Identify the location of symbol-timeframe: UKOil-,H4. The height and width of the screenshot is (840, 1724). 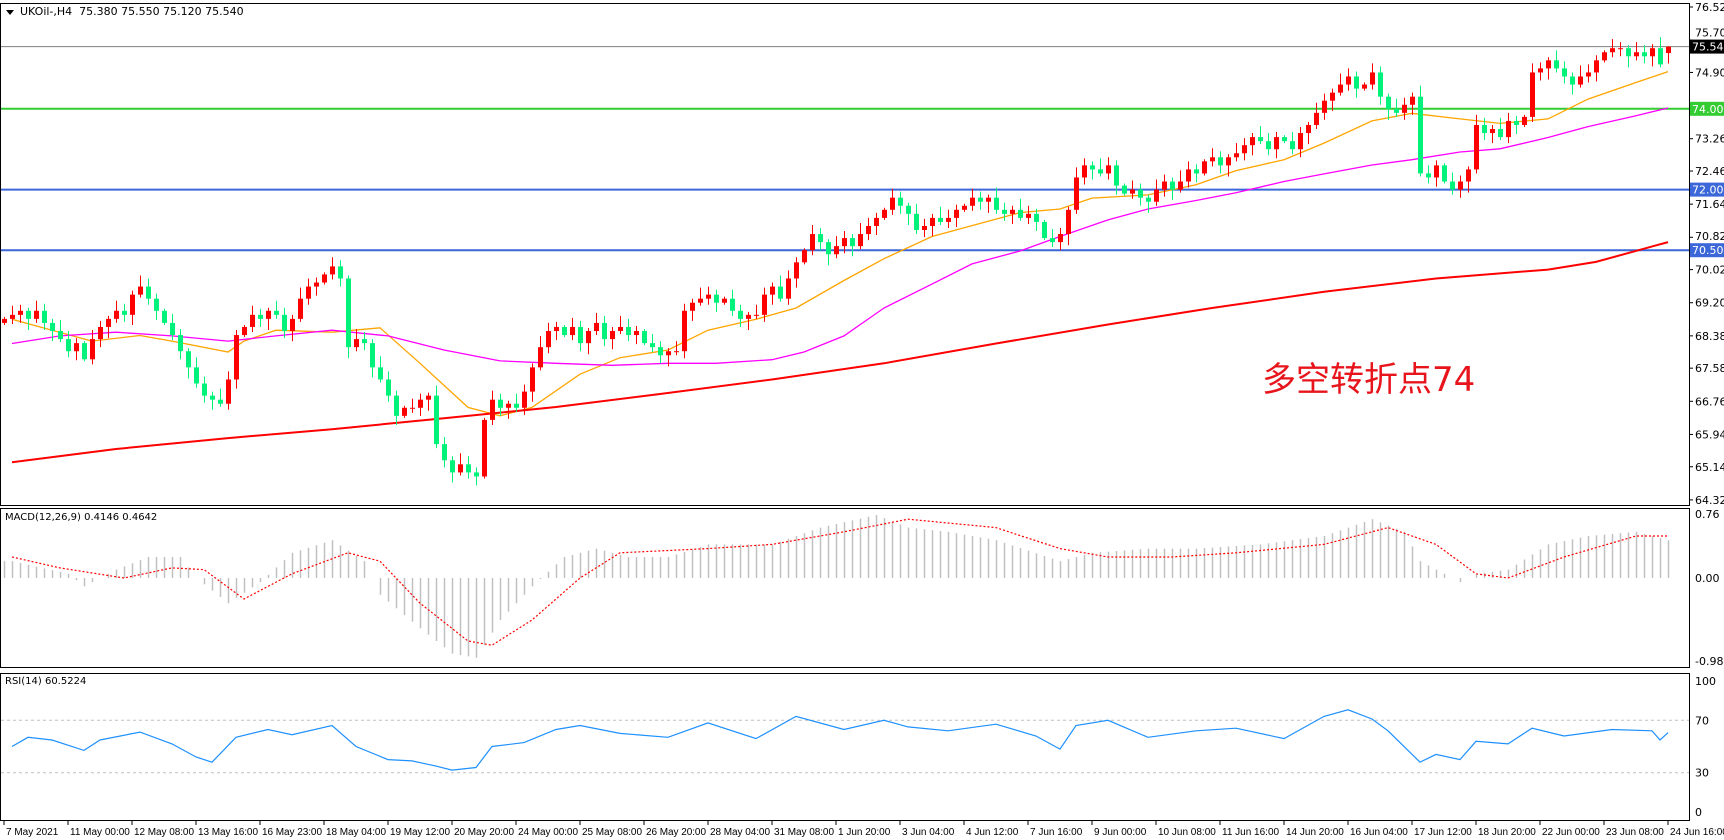
(46, 11).